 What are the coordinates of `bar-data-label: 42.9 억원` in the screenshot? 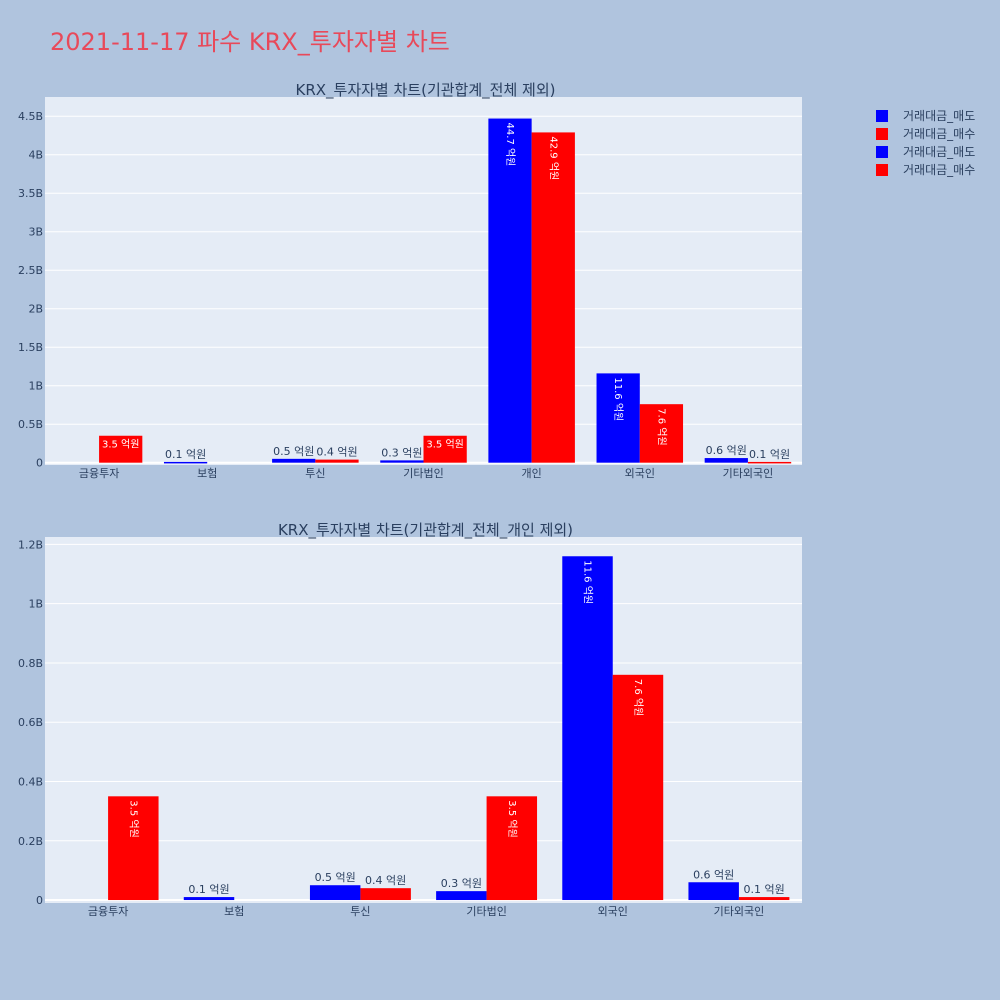 It's located at (553, 158).